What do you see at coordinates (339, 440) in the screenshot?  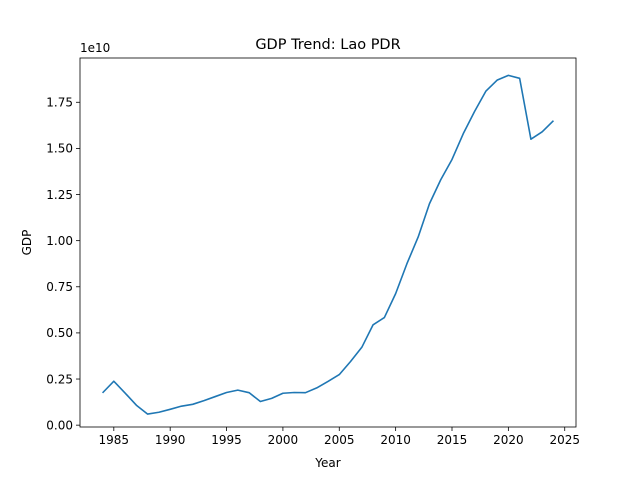 I see `x-tick-label: 2005` at bounding box center [339, 440].